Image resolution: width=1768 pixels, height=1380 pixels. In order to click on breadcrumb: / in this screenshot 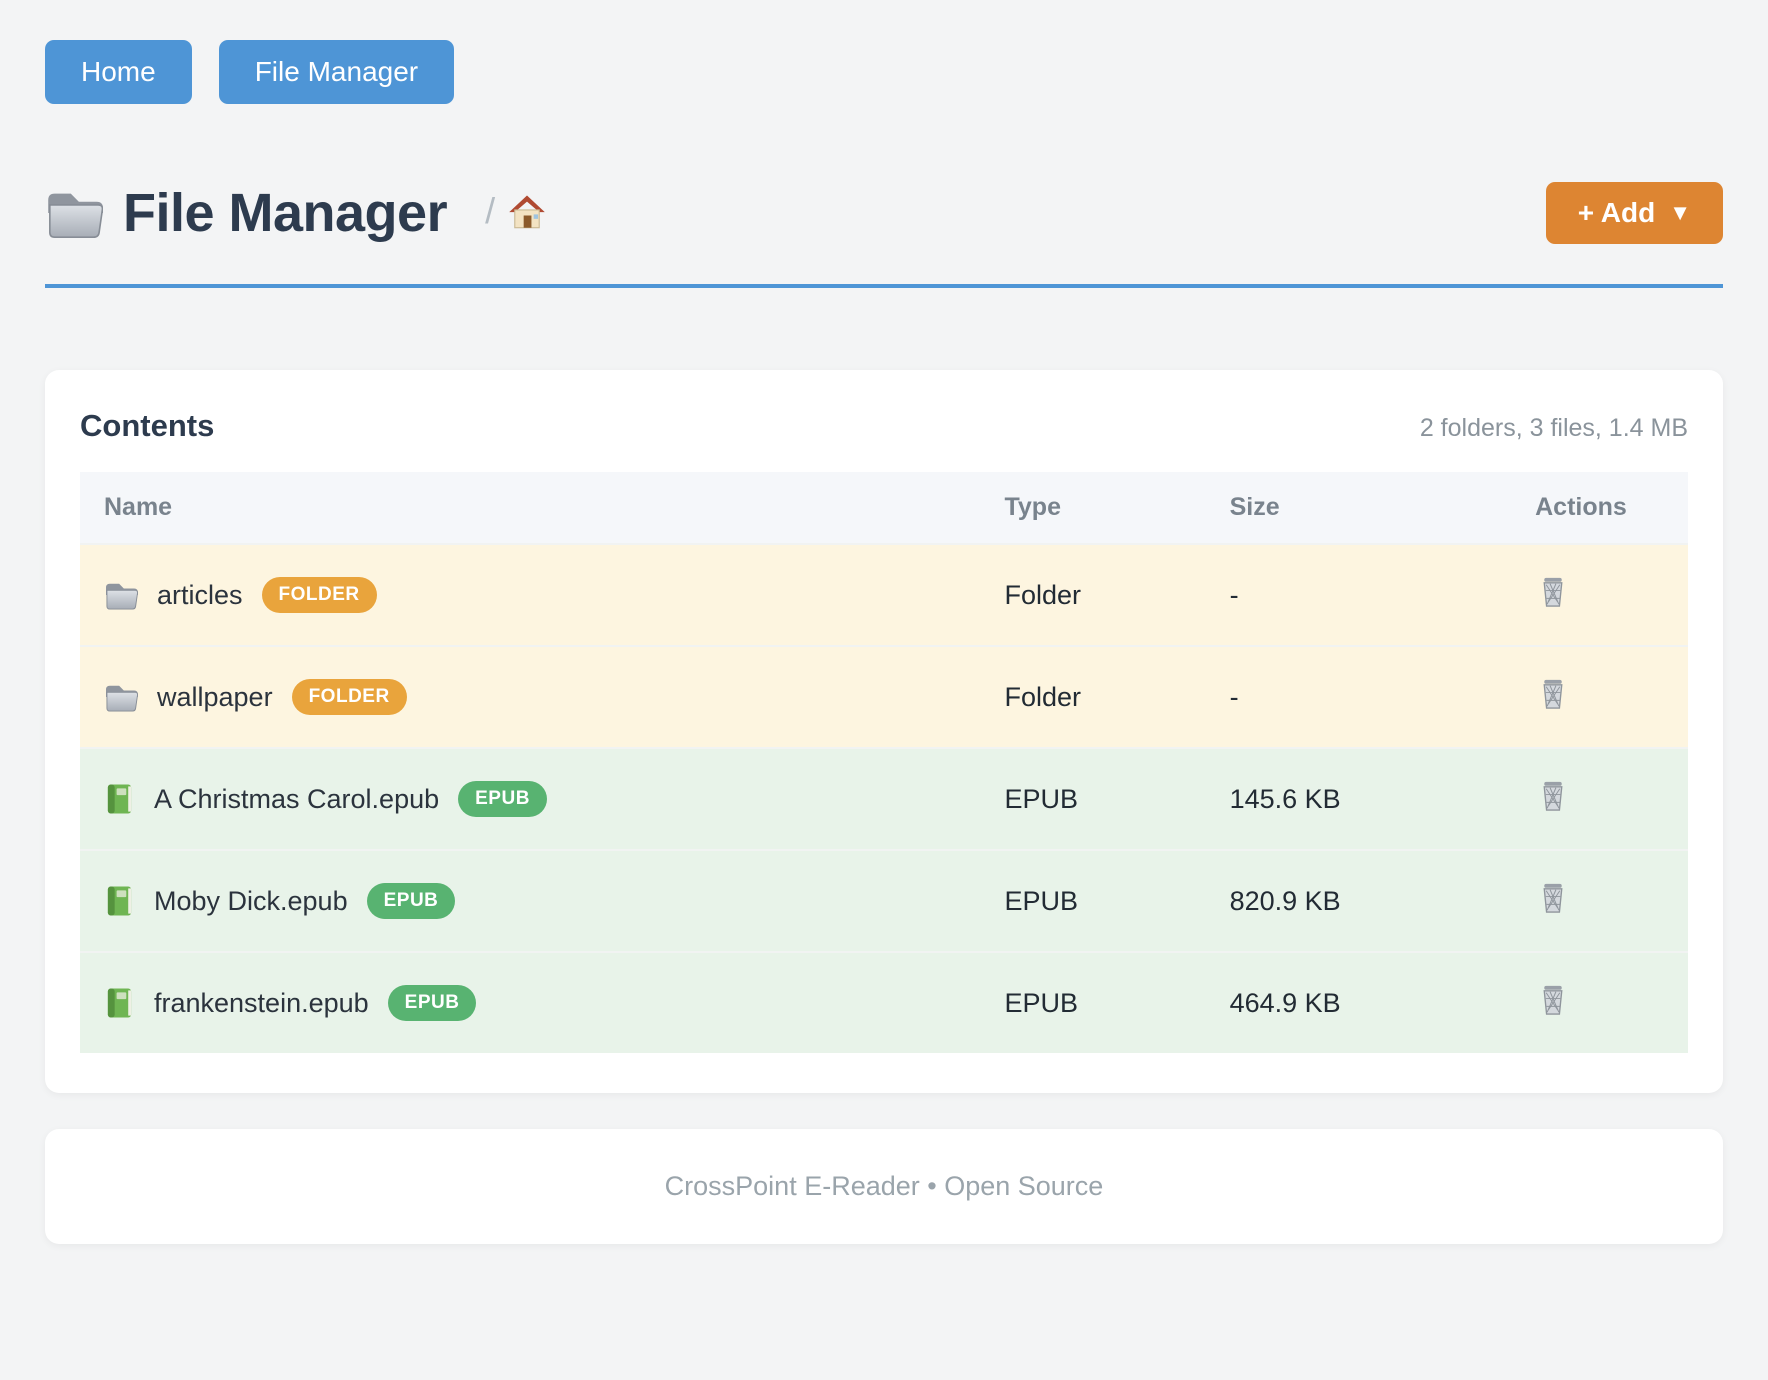, I will do `click(516, 212)`.